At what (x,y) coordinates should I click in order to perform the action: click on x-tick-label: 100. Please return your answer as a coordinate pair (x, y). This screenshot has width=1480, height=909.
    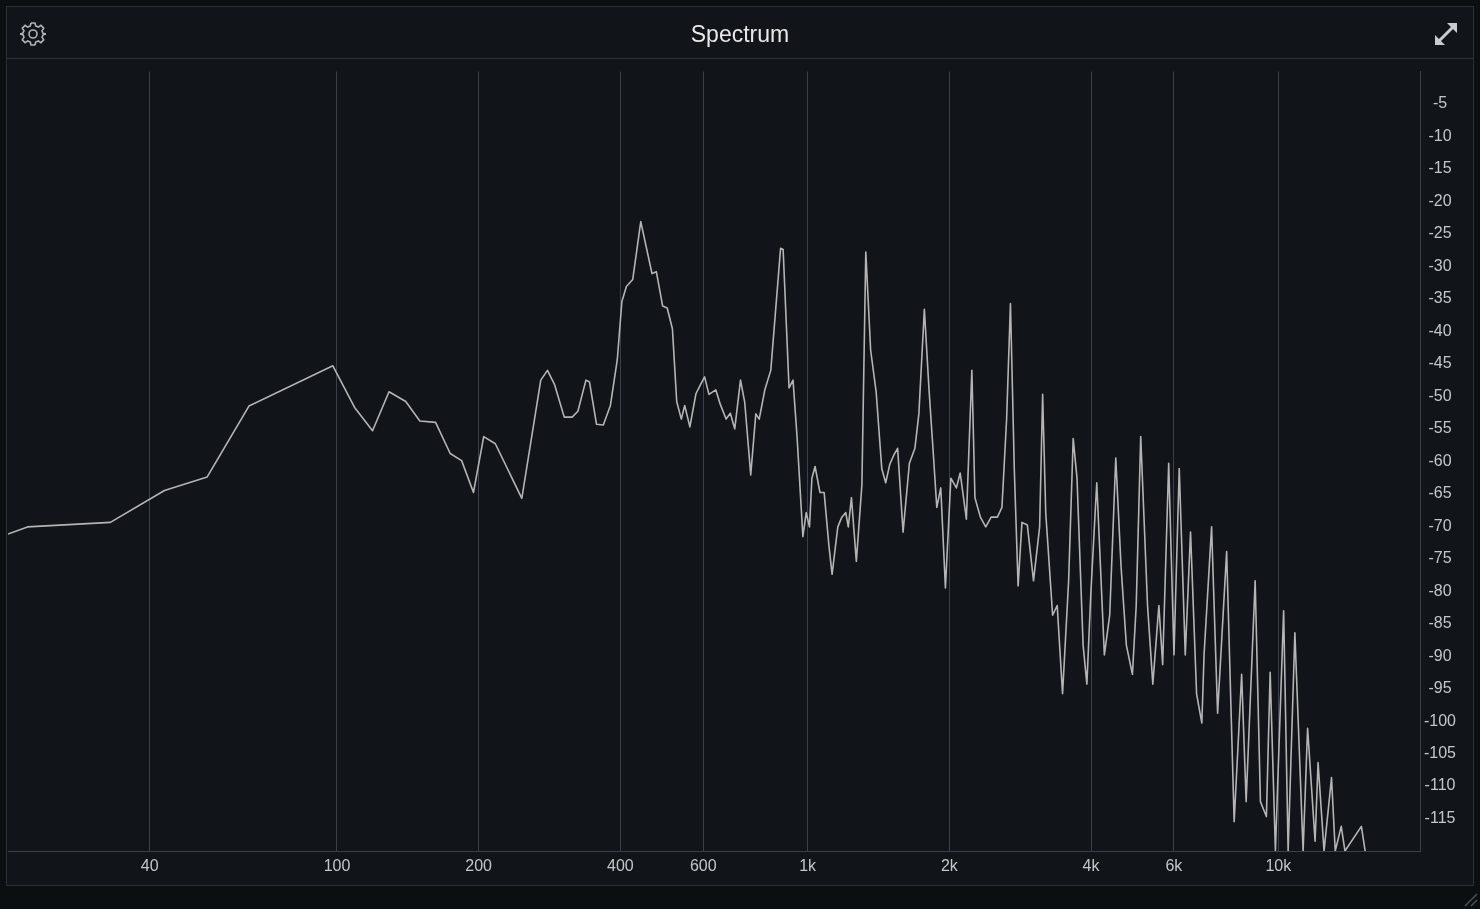
    Looking at the image, I should click on (337, 866).